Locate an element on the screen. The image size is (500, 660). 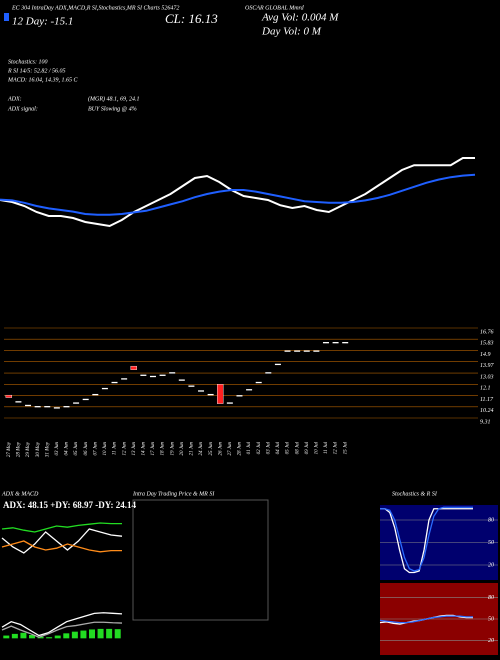
x-tick-label: 04 Jul is located at coordinates (278, 447).